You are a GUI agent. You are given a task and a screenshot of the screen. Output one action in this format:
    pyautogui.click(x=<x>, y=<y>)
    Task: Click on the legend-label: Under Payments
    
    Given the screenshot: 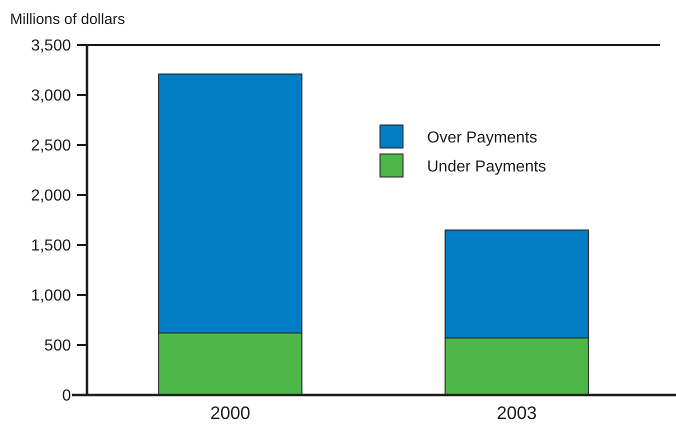 What is the action you would take?
    pyautogui.click(x=486, y=167)
    